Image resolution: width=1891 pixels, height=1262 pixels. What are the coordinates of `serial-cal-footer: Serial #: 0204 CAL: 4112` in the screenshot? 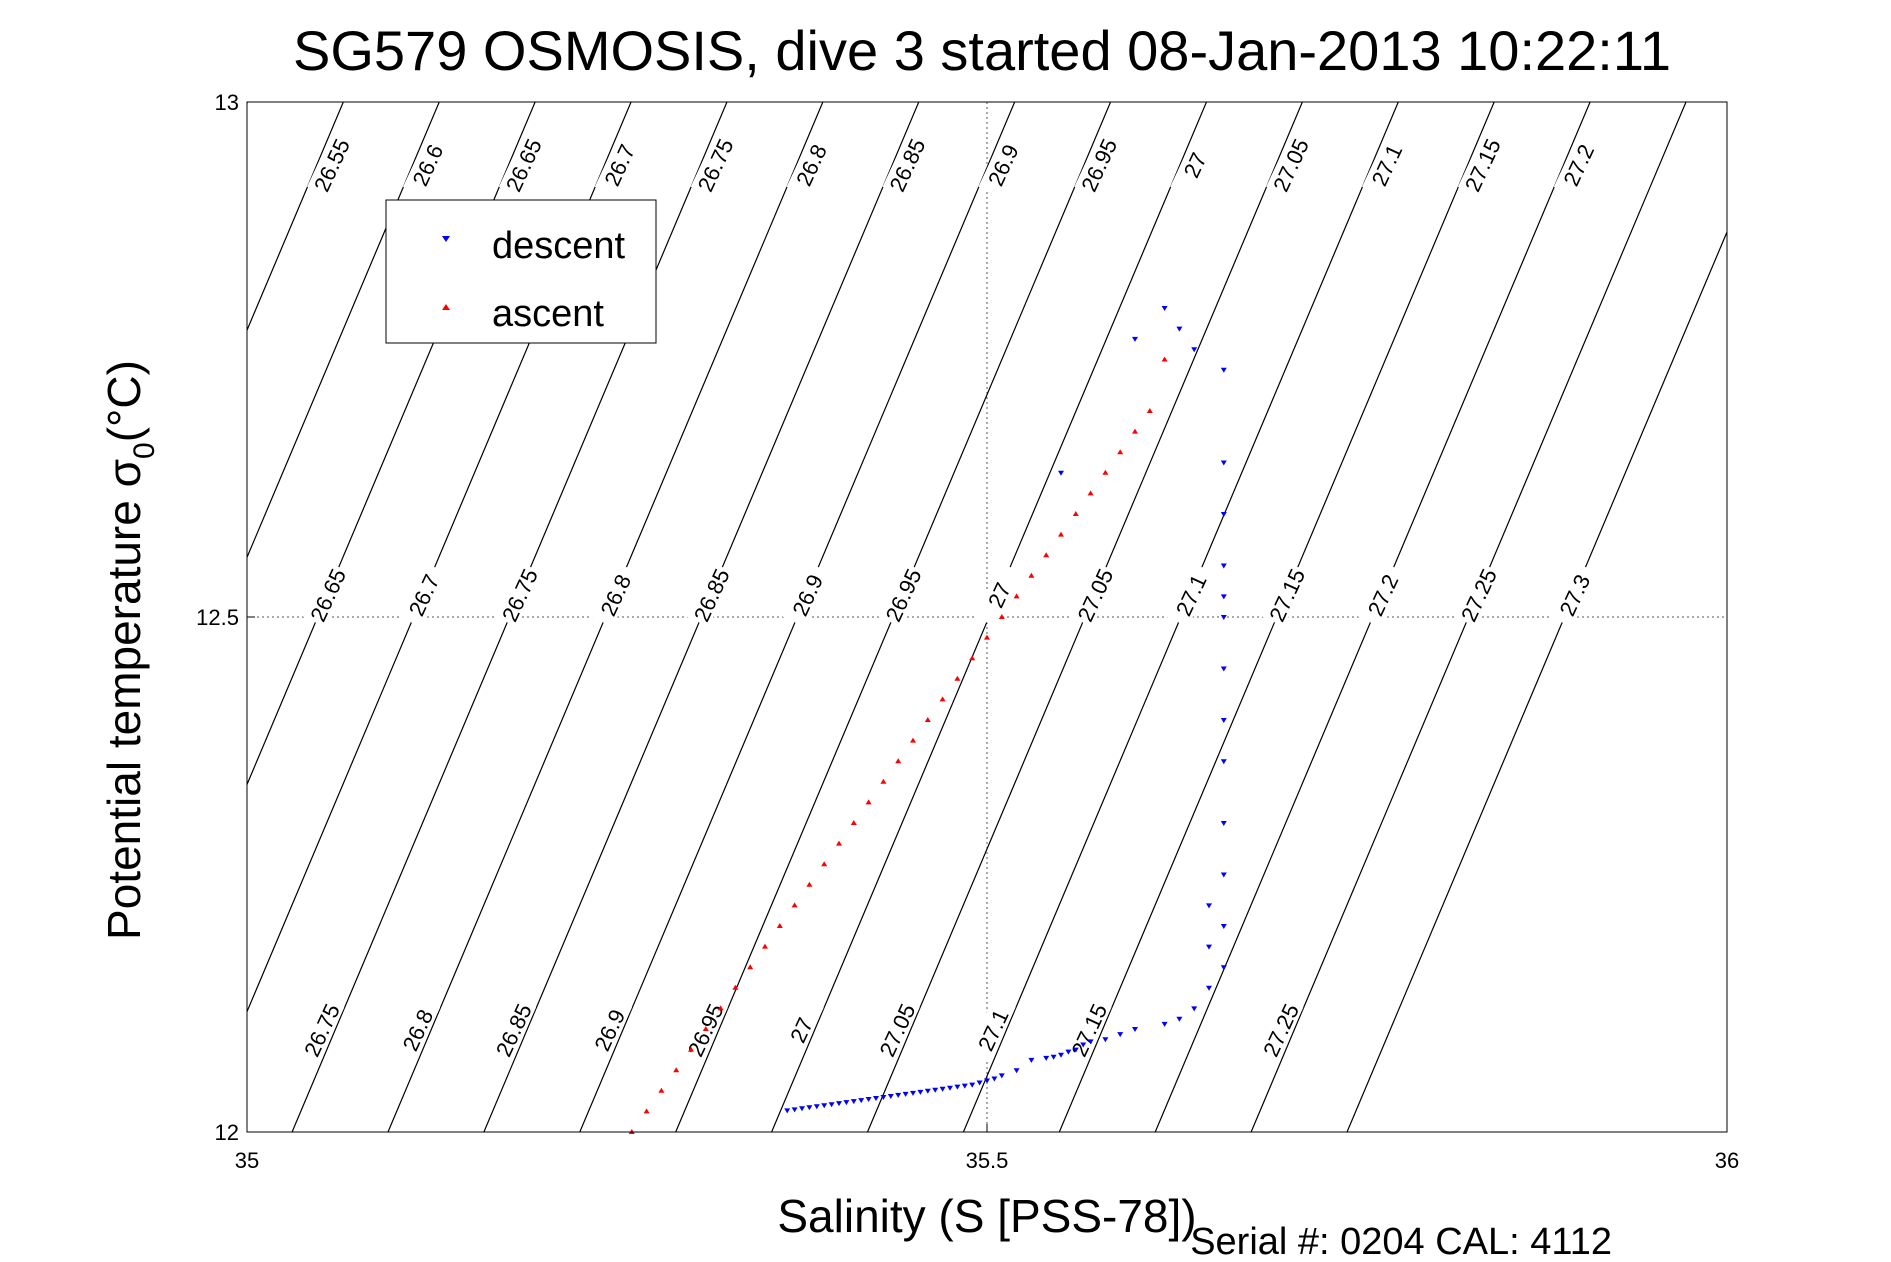 It's located at (1401, 1241).